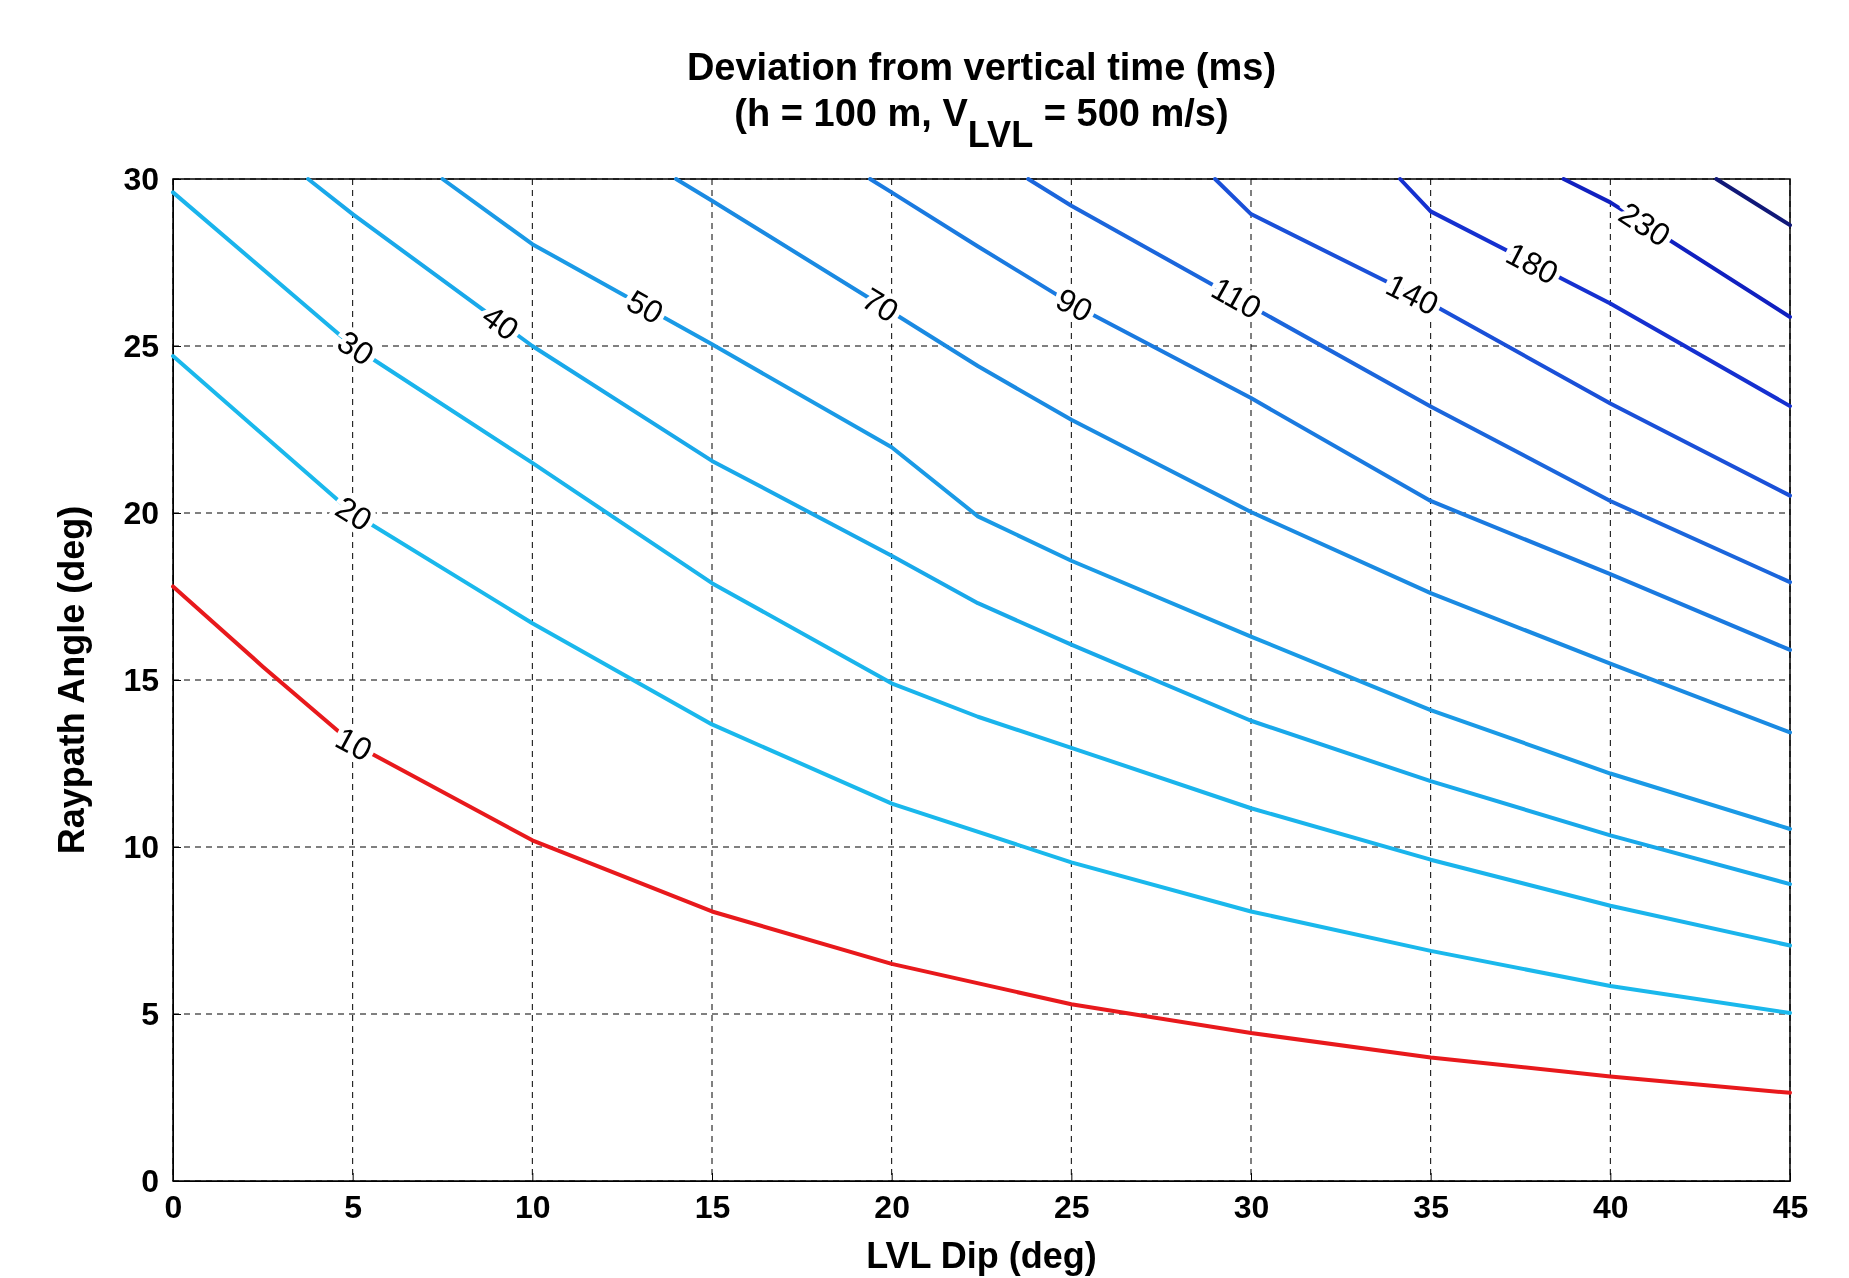 The image size is (1849, 1278). I want to click on y-tick-label: 25, so click(141, 345).